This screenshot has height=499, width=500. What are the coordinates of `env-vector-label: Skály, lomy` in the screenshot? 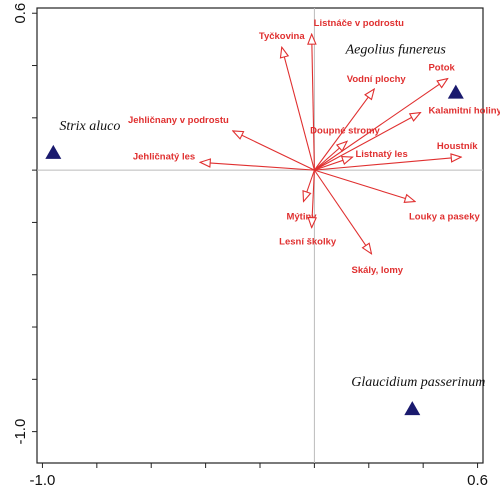 It's located at (378, 270).